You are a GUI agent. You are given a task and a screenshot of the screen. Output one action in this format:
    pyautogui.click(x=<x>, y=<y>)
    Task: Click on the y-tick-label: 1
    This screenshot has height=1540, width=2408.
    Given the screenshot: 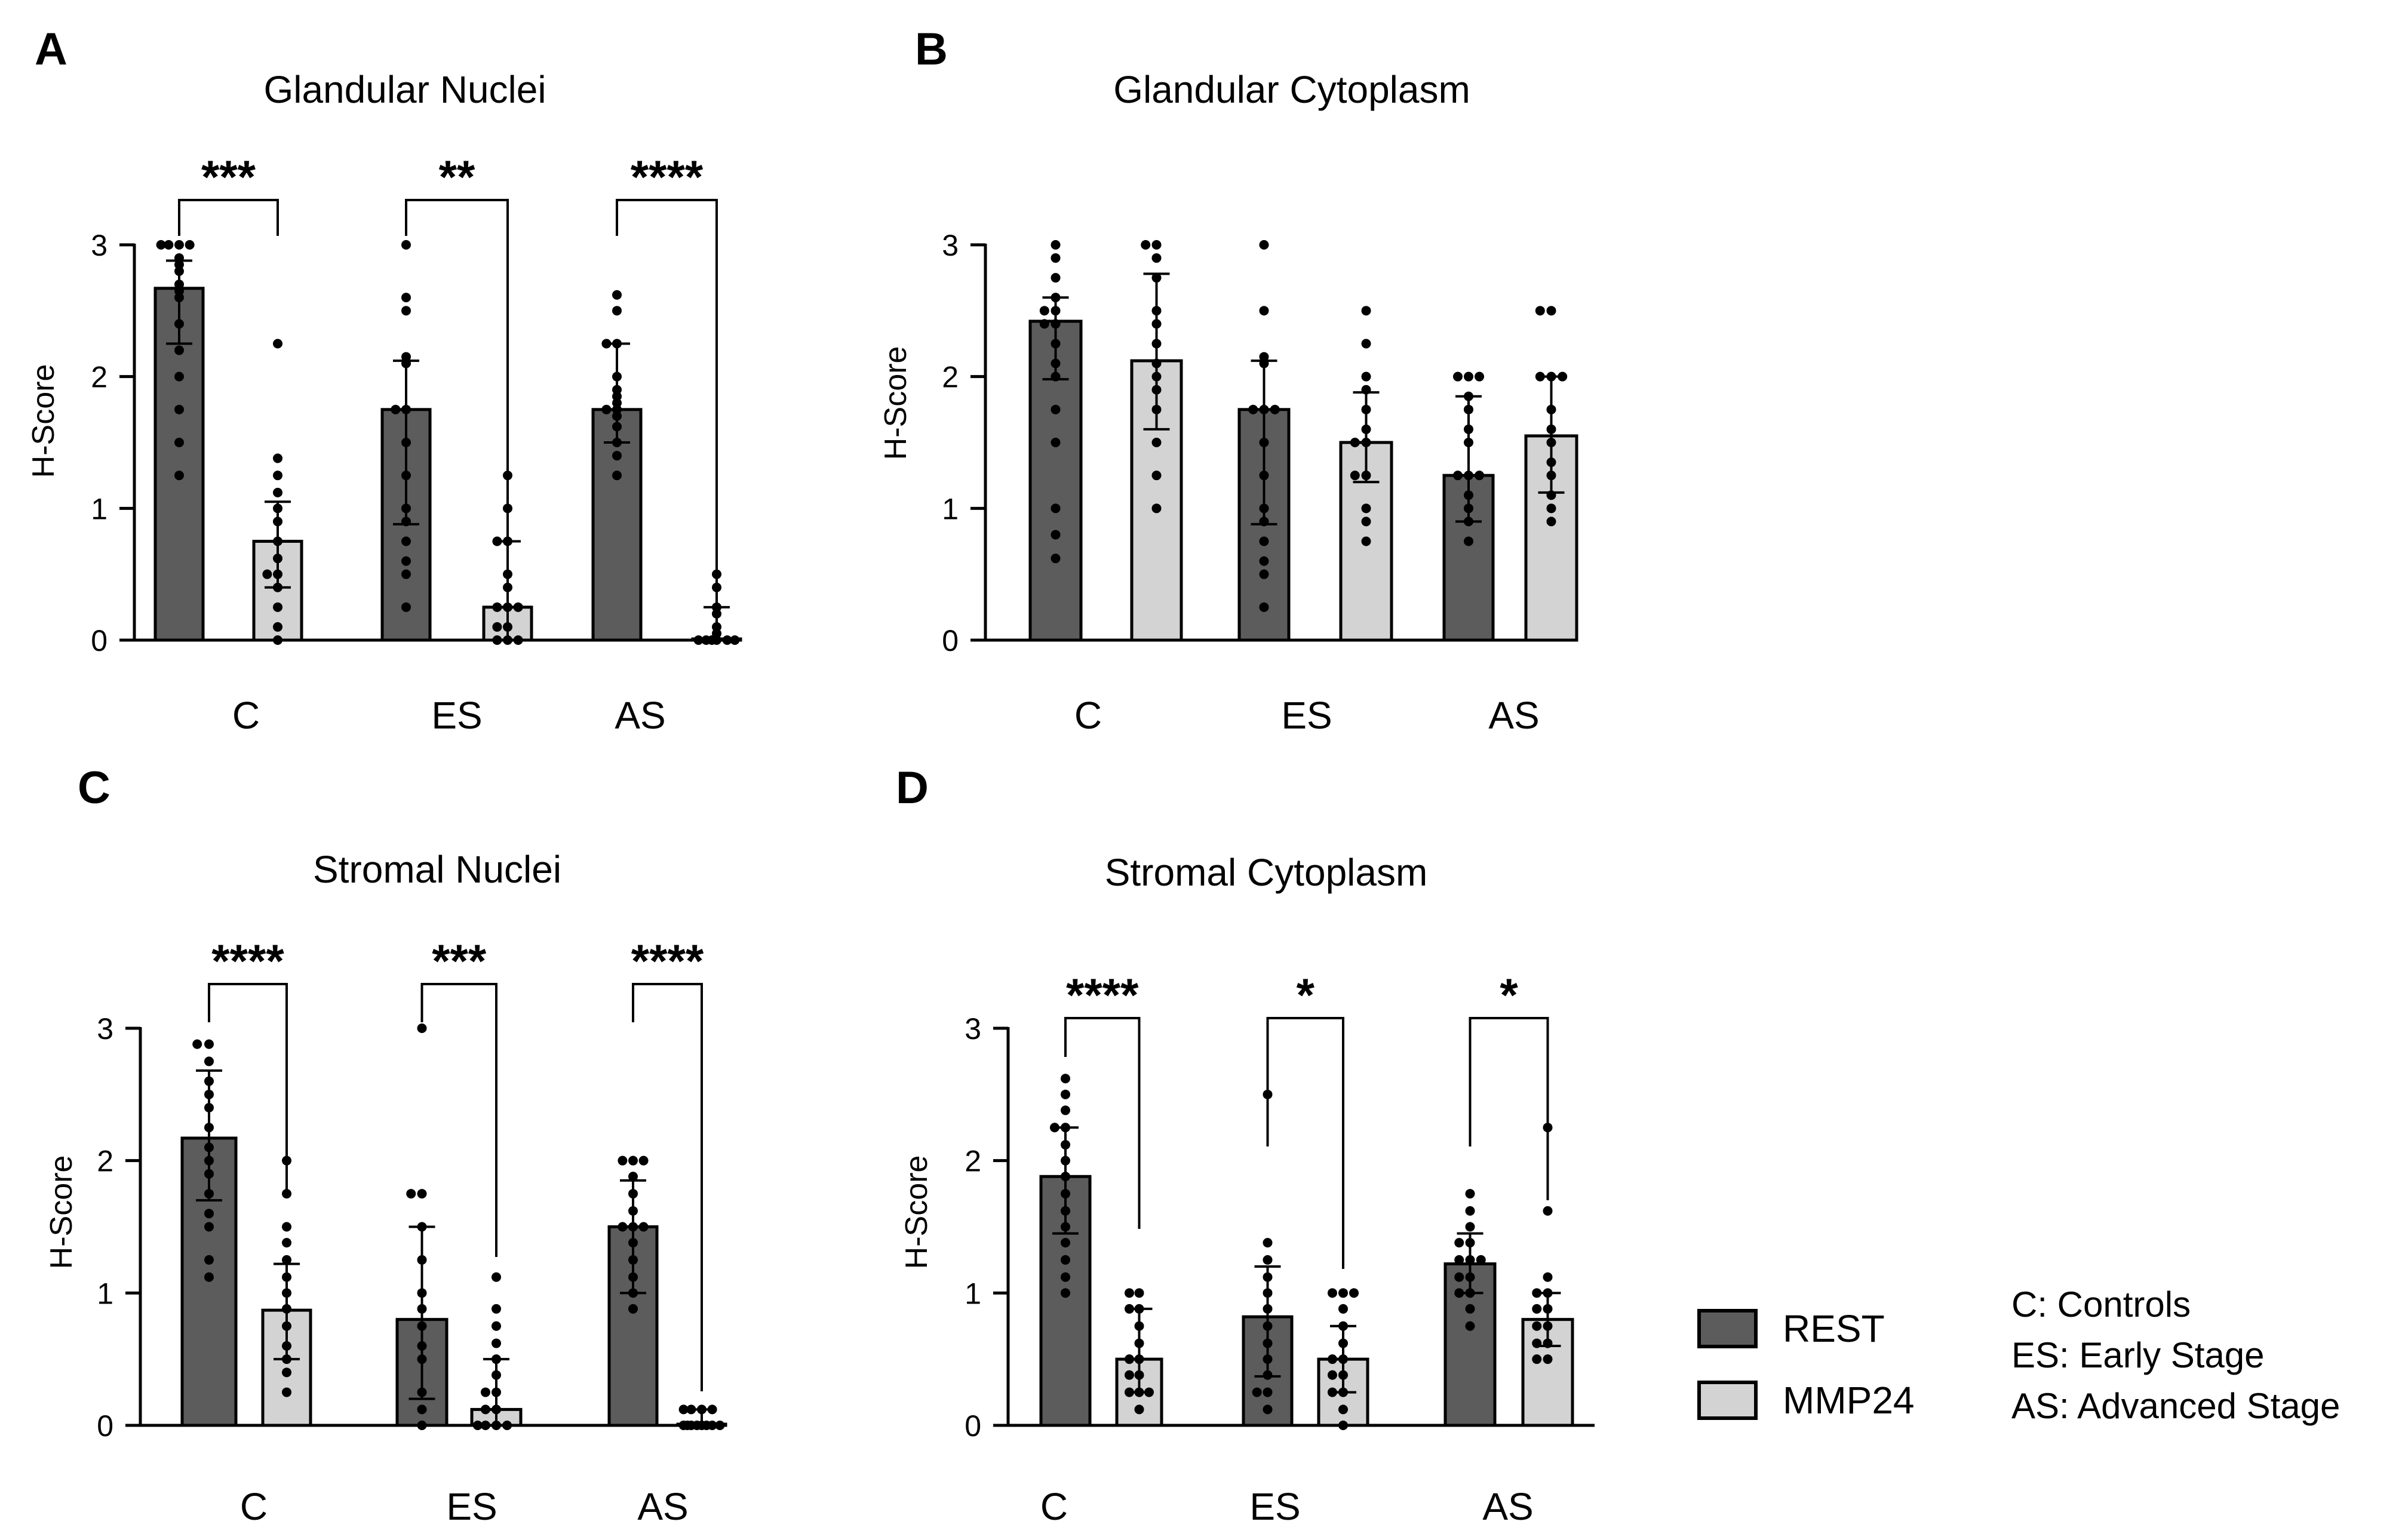 What is the action you would take?
    pyautogui.click(x=950, y=509)
    